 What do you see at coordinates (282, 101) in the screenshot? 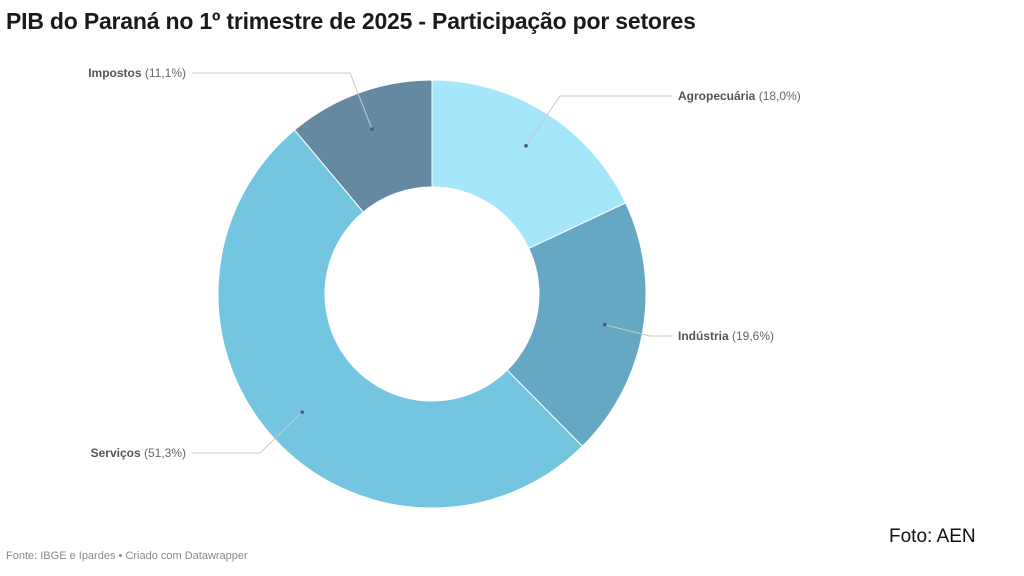
I see `leader-impostos` at bounding box center [282, 101].